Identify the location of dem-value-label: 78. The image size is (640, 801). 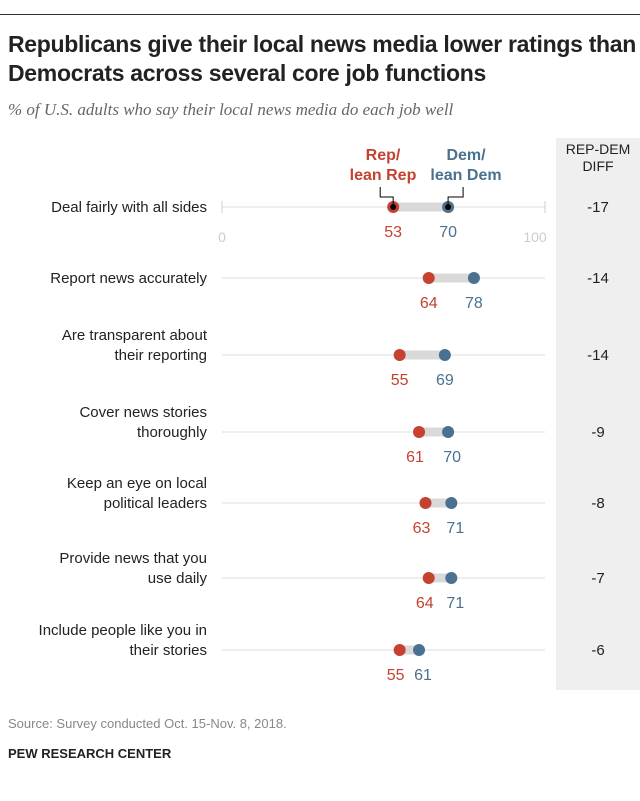
(474, 303).